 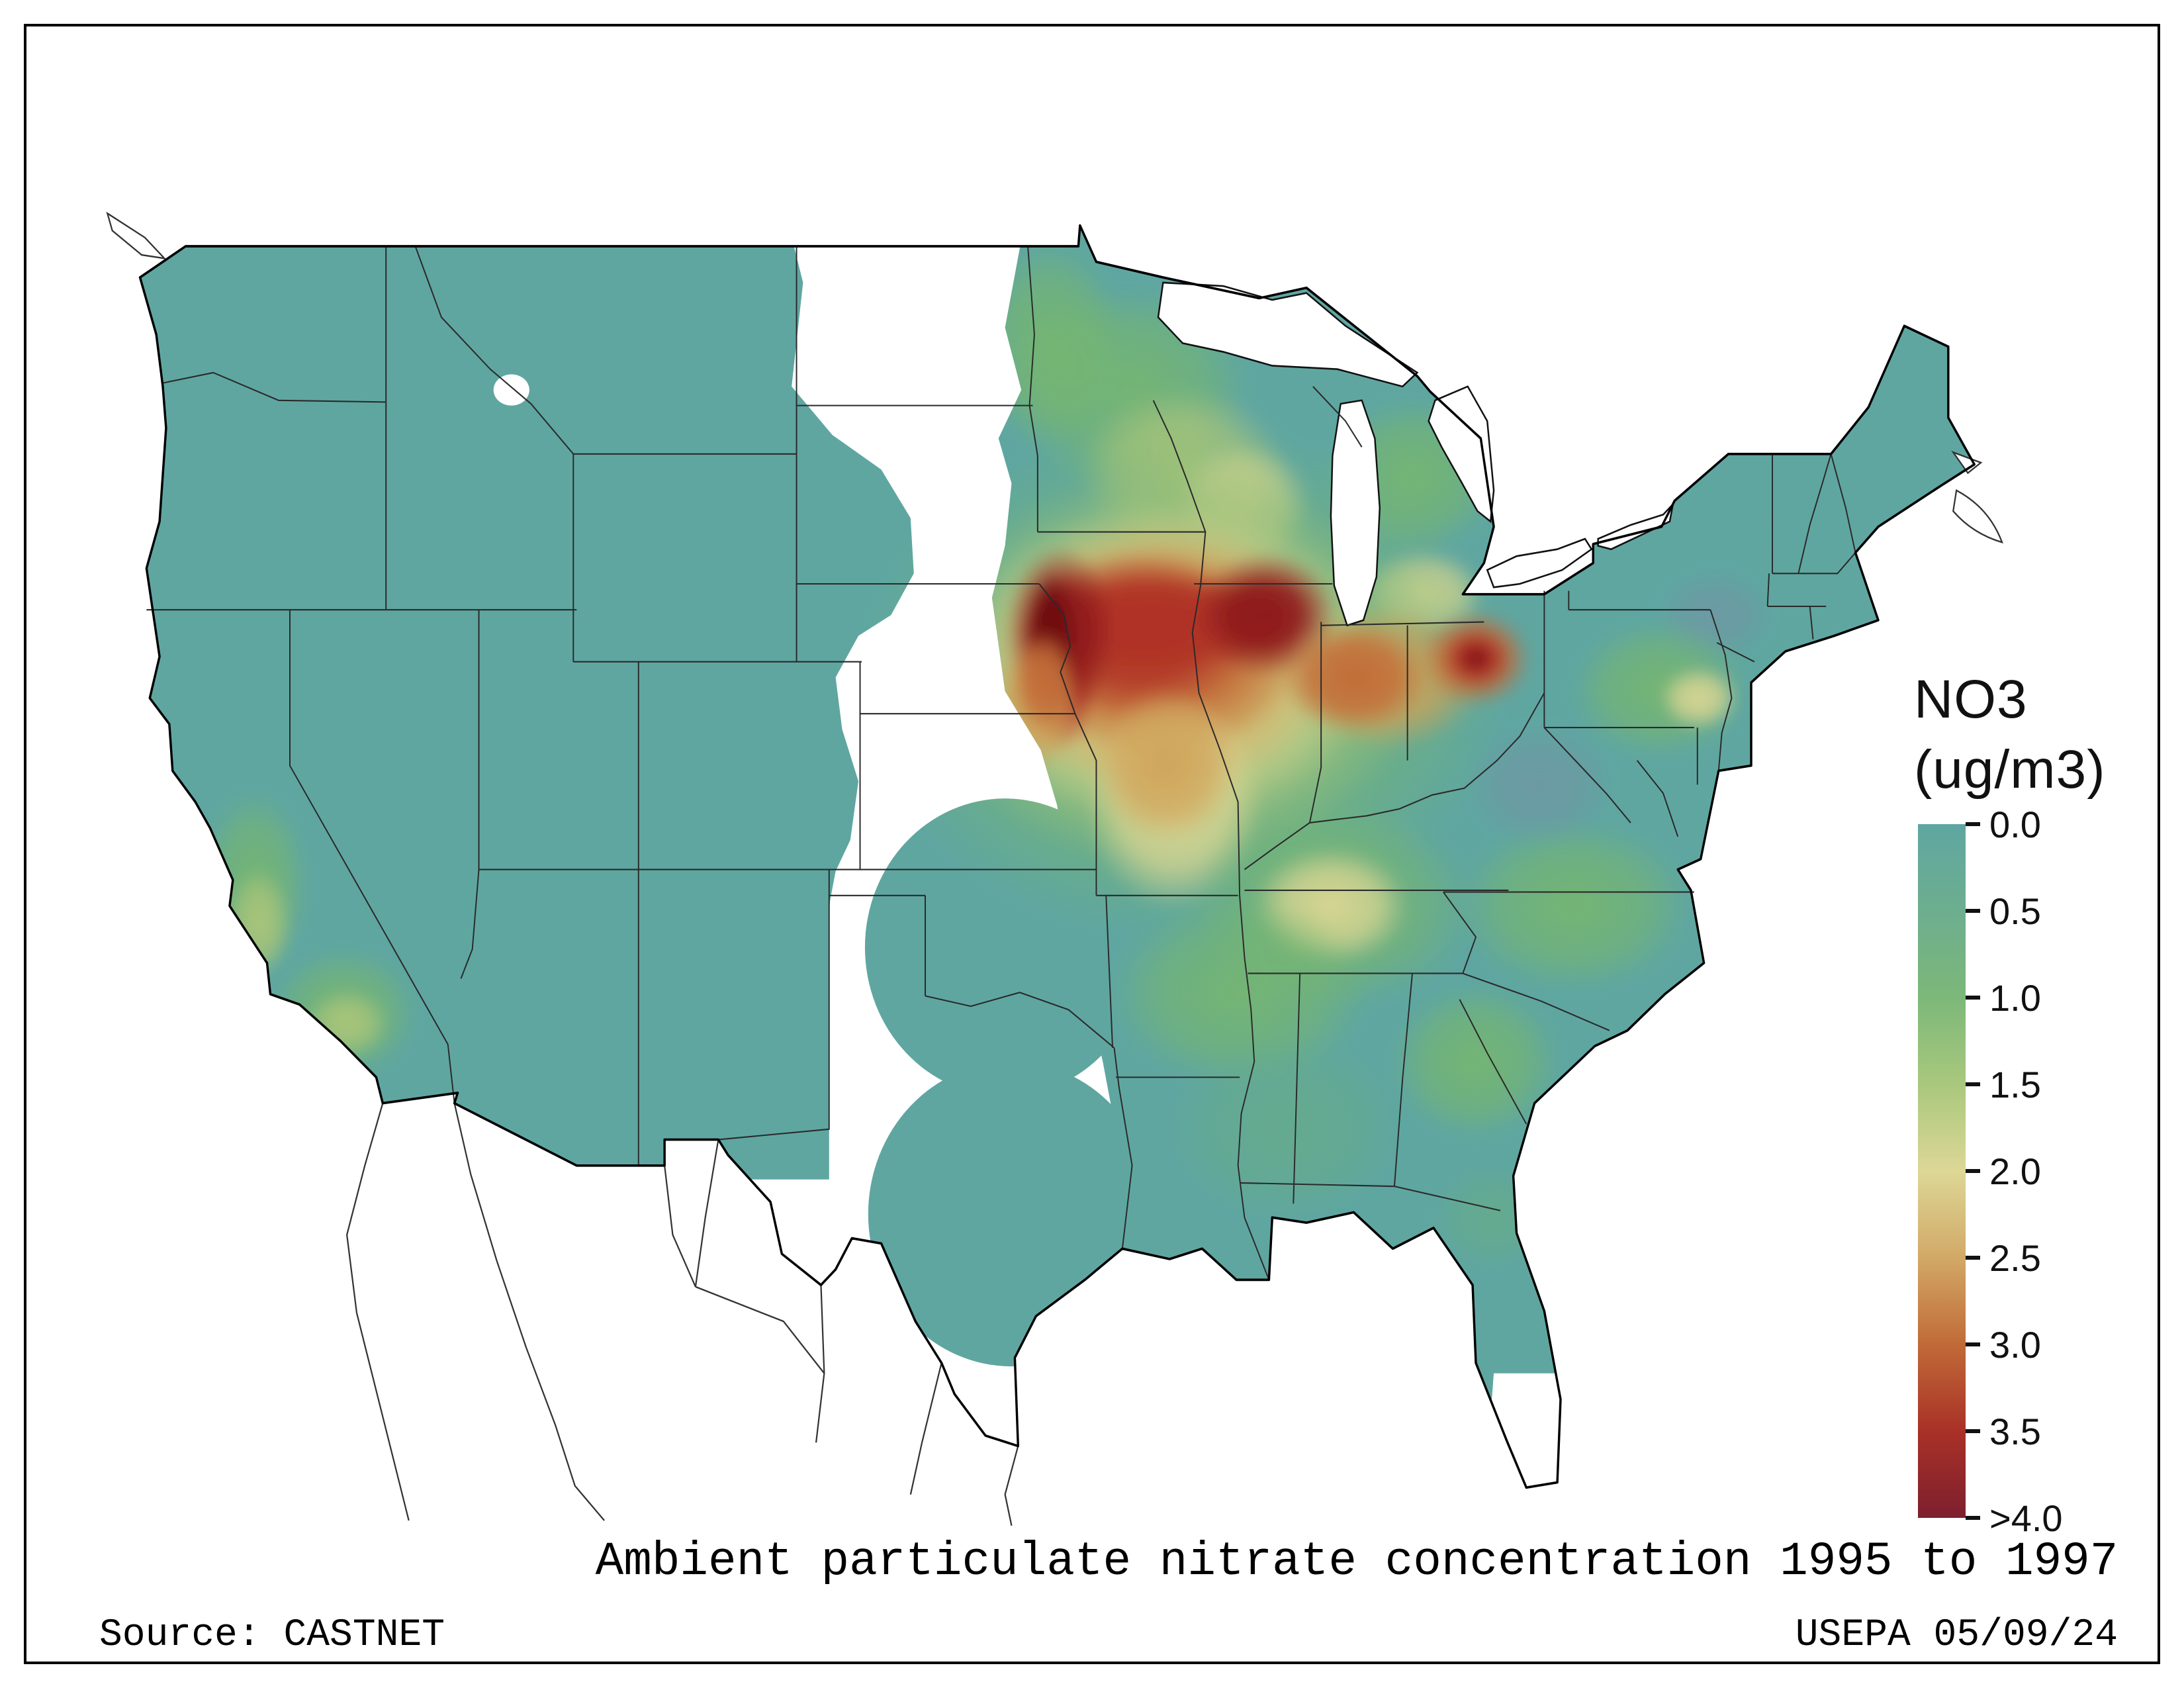 What do you see at coordinates (2015, 1344) in the screenshot?
I see `legend-tick-label: 3.0` at bounding box center [2015, 1344].